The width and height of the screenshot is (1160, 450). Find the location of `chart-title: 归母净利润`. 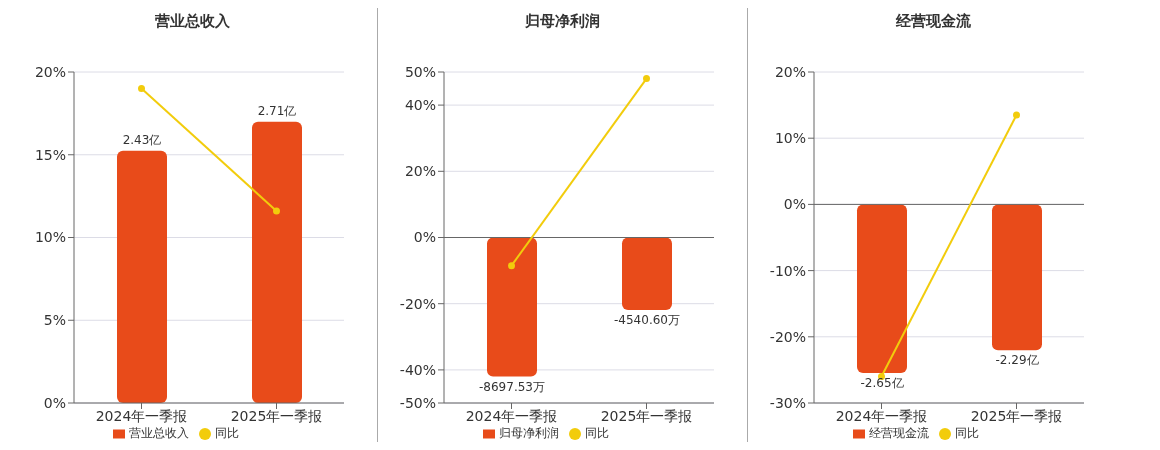

chart-title: 归母净利润 is located at coordinates (562, 21).